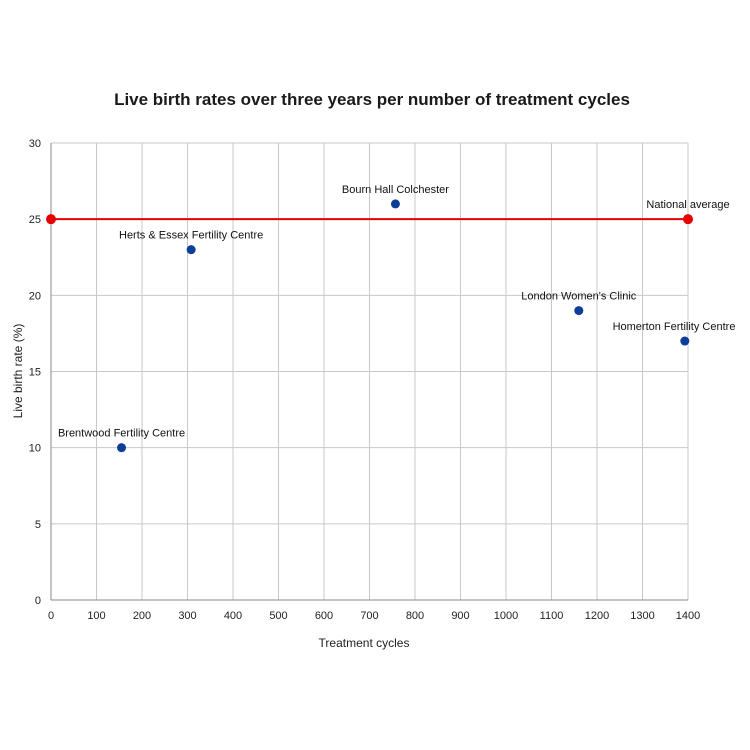  I want to click on national-average-label: National average, so click(687, 205).